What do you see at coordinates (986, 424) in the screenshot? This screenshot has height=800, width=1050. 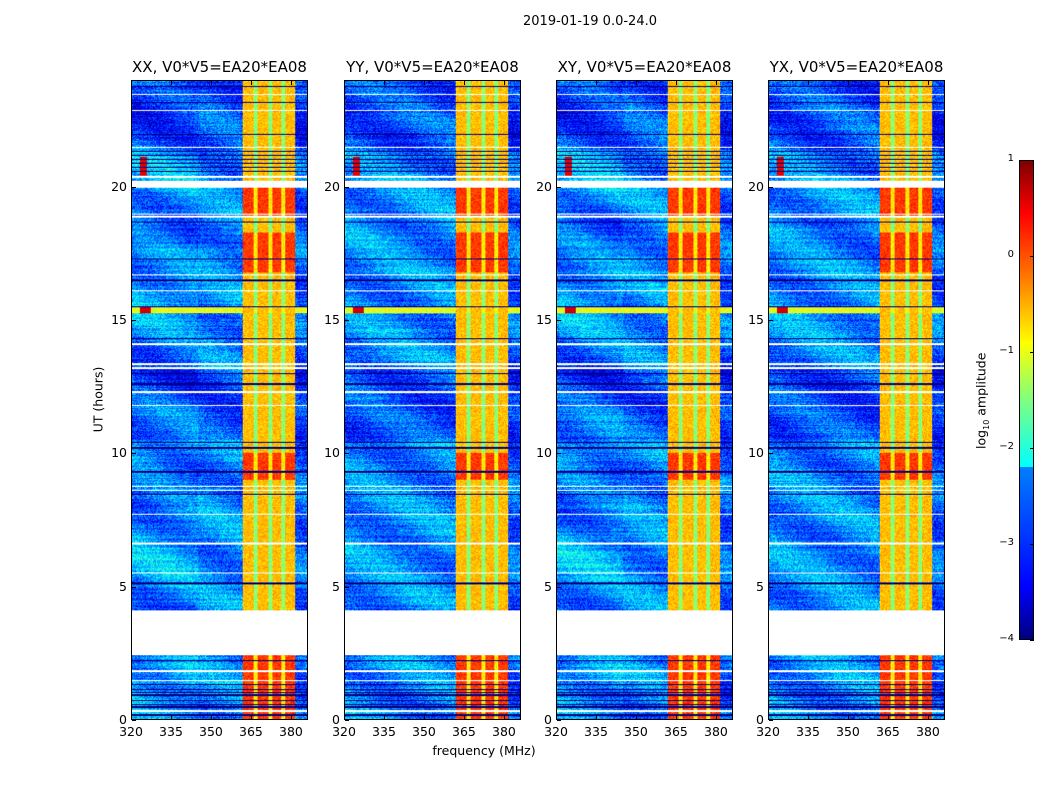 I see `colorbar-label-sub: 10` at bounding box center [986, 424].